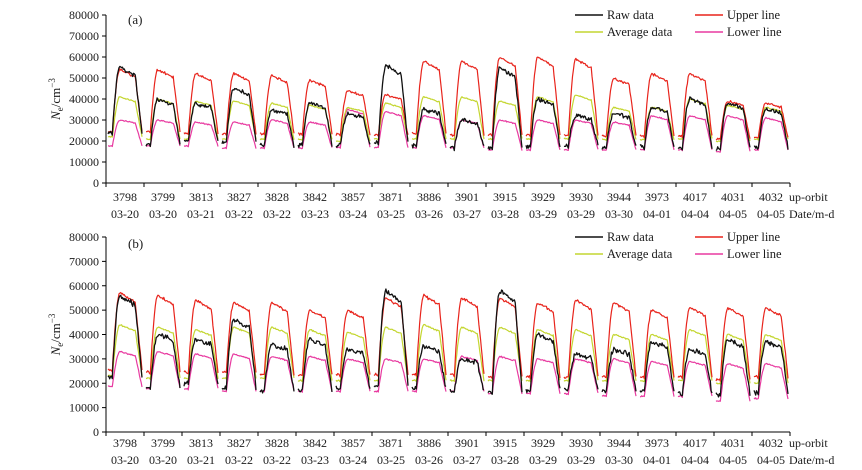 The height and width of the screenshot is (470, 862). Describe the element at coordinates (695, 214) in the screenshot. I see `date-label: 04-04` at that location.